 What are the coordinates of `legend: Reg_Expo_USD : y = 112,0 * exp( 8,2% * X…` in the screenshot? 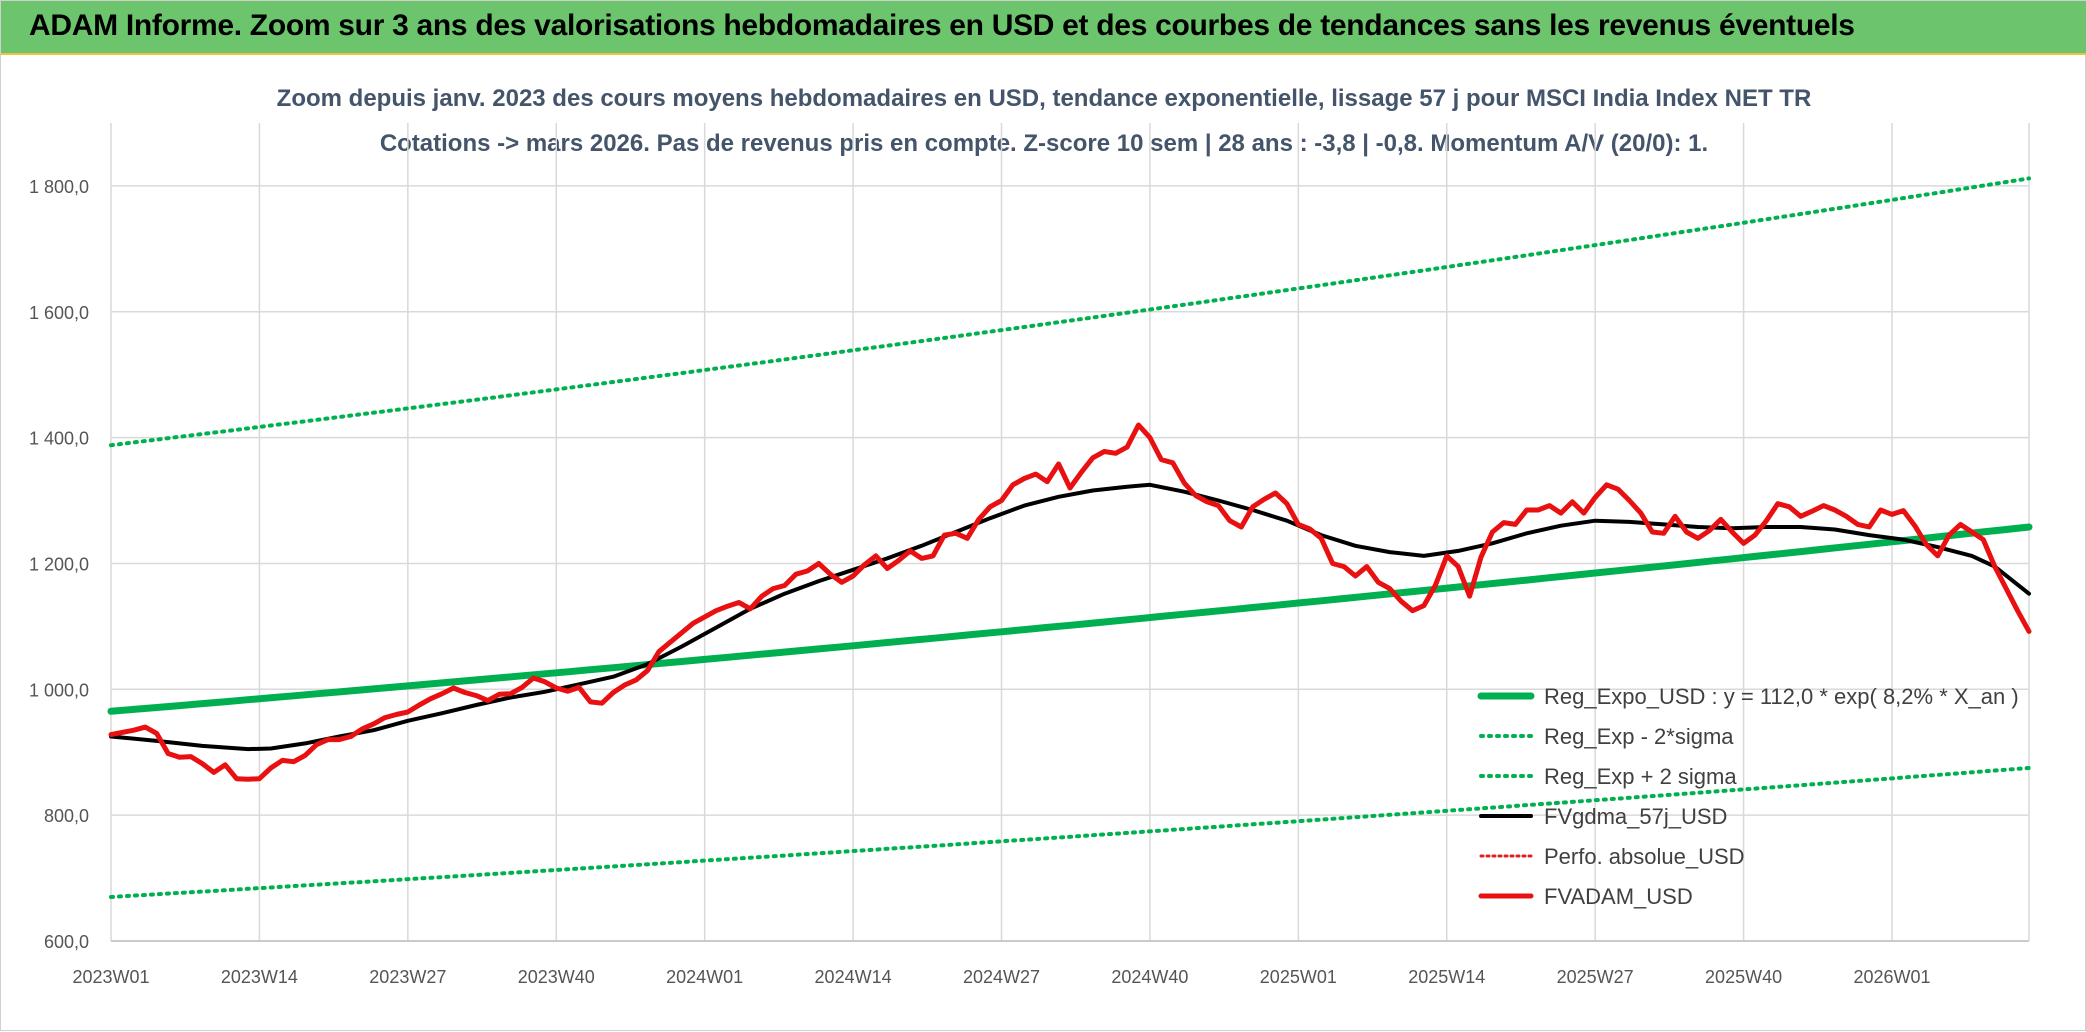 It's located at (1748, 796).